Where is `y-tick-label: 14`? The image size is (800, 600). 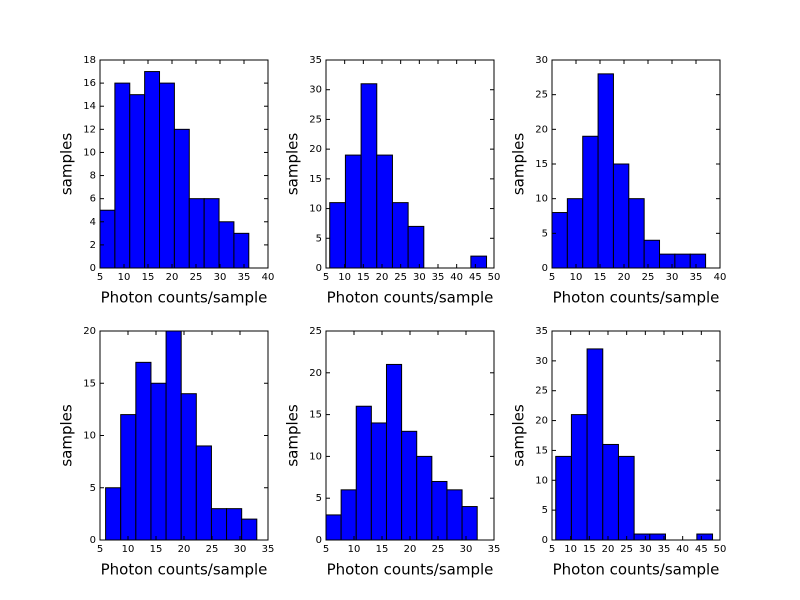
y-tick-label: 14 is located at coordinates (89, 106).